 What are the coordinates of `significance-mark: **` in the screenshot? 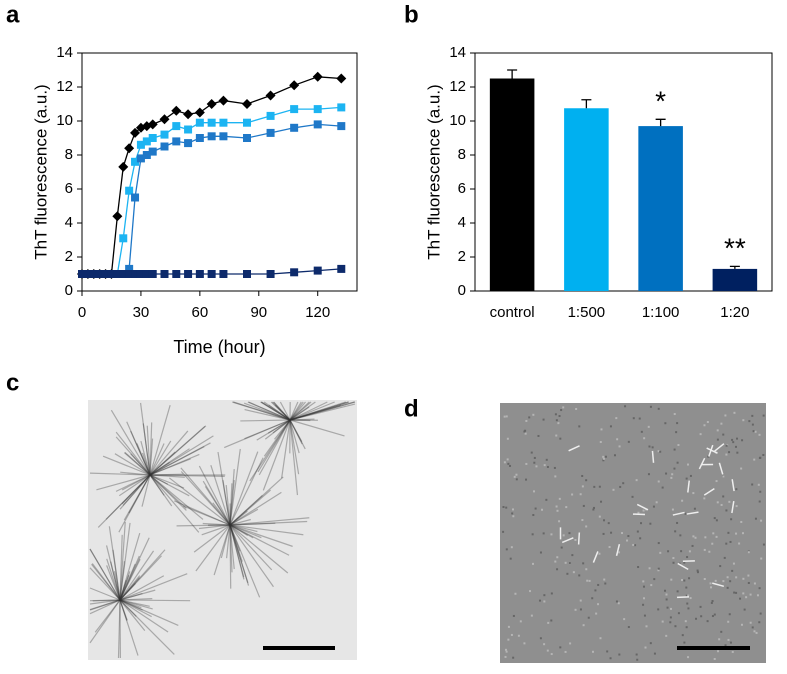 It's located at (735, 248).